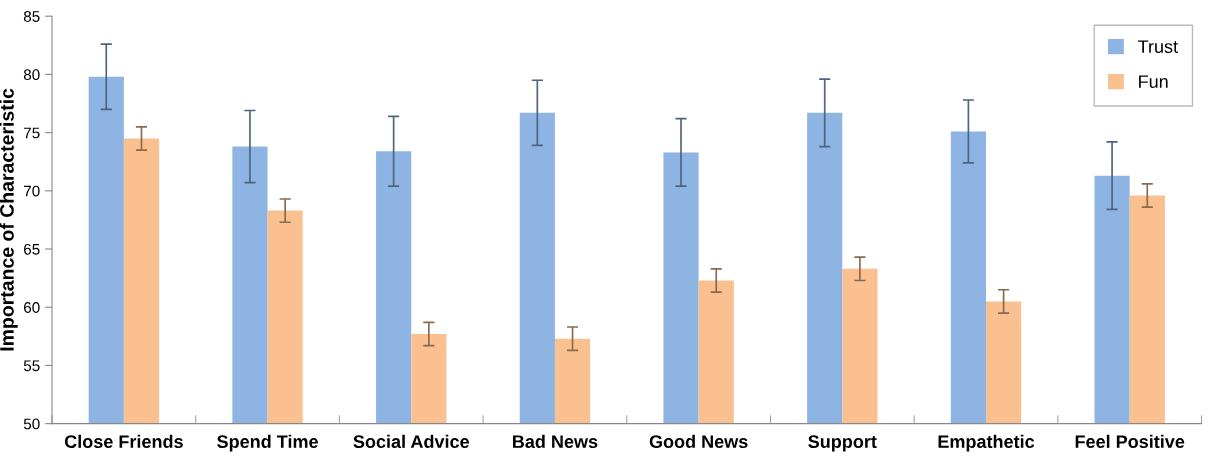 This screenshot has width=1210, height=463. Describe the element at coordinates (9, 219) in the screenshot. I see `y-axis-title: Importance of Characteristic` at that location.